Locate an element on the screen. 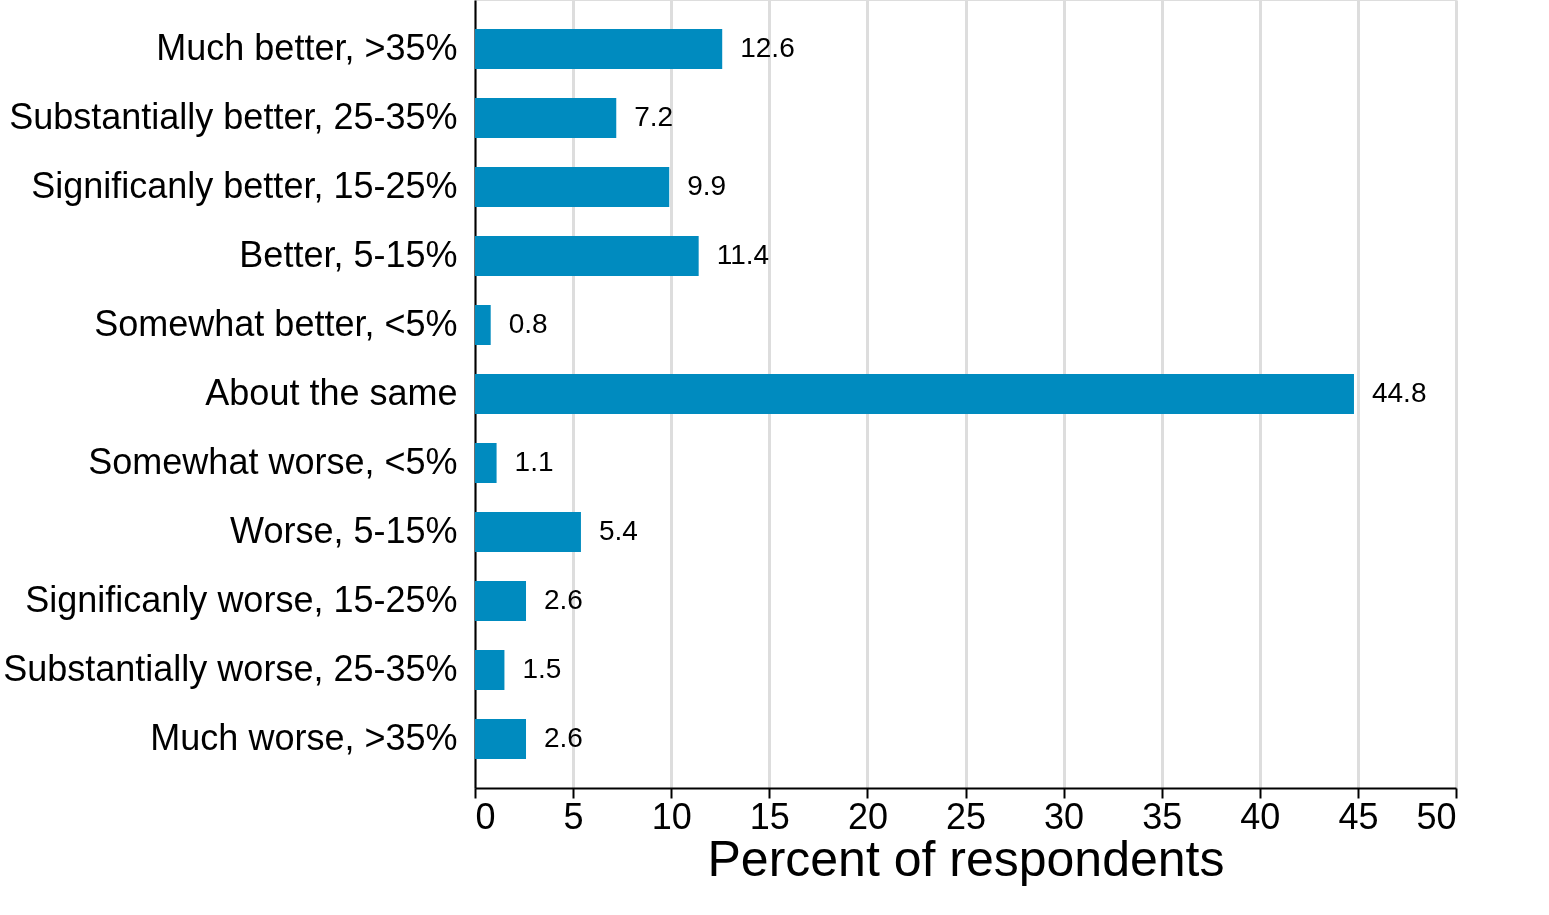 This screenshot has height=915, width=1549. data-label: 7.2 is located at coordinates (654, 116).